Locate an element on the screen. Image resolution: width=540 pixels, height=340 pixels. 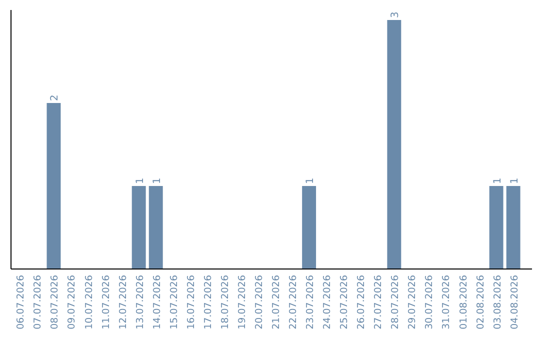
x-tick-label: 31.07.2026 is located at coordinates (446, 302).